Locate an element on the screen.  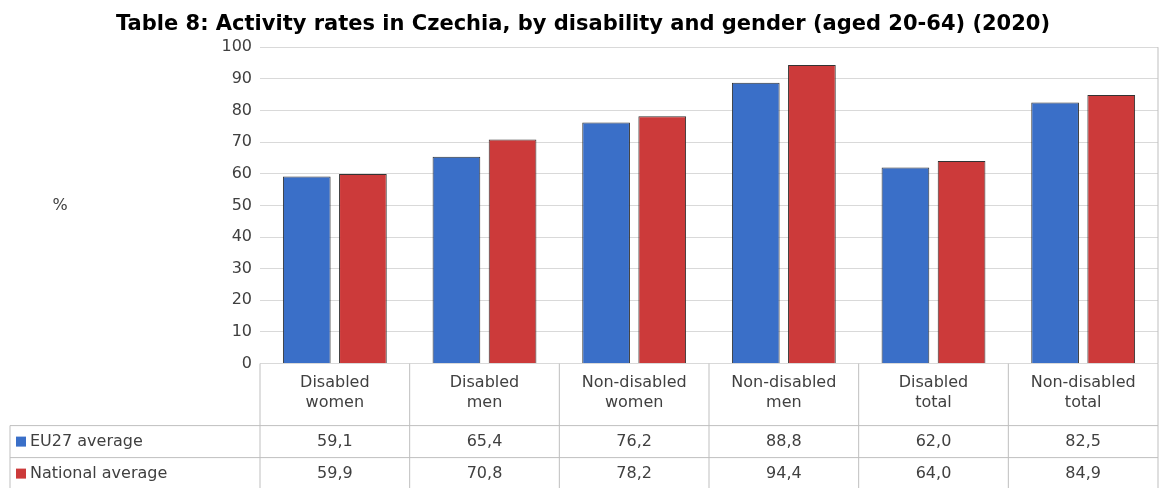
y-tick-label: 20 is located at coordinates (241, 299).